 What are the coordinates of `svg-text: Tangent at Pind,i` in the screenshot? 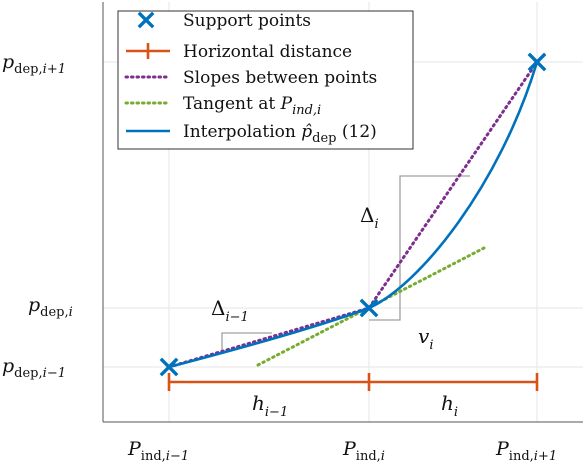 It's located at (252, 106).